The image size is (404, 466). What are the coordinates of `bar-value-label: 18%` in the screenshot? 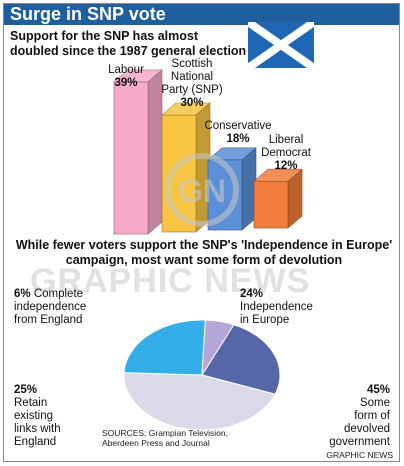 It's located at (238, 139).